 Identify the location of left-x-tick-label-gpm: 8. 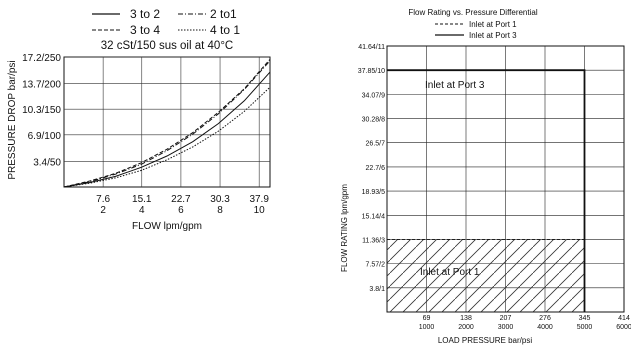
(220, 210).